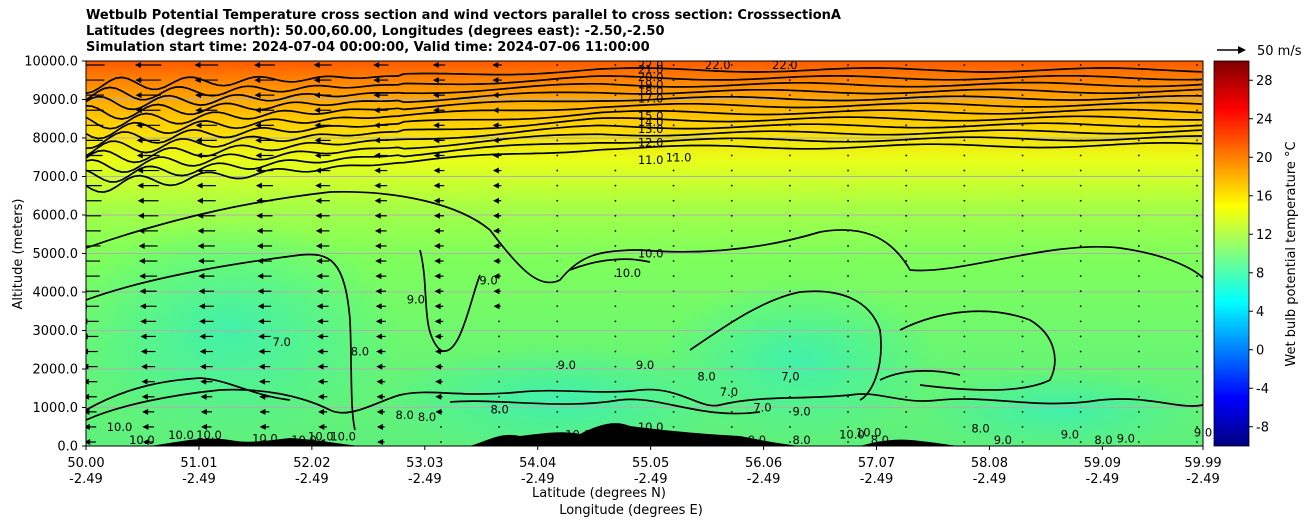 This screenshot has height=526, width=1311. I want to click on y-tick-label-5000: 5000.0, so click(56, 254).